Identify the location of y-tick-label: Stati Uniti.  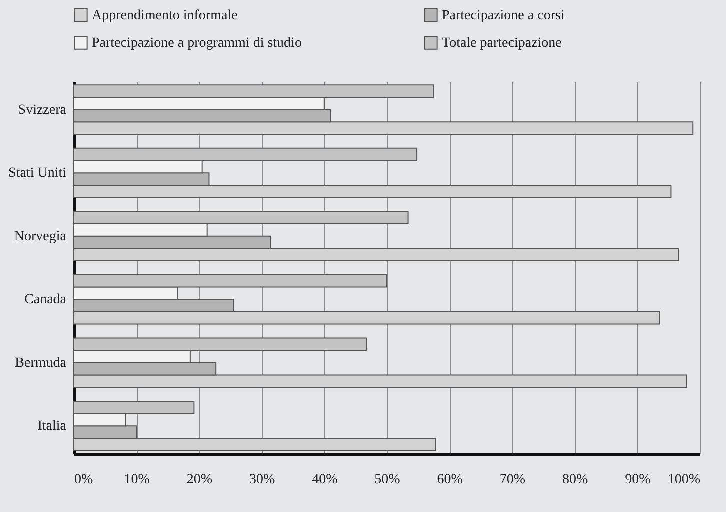
(37, 174).